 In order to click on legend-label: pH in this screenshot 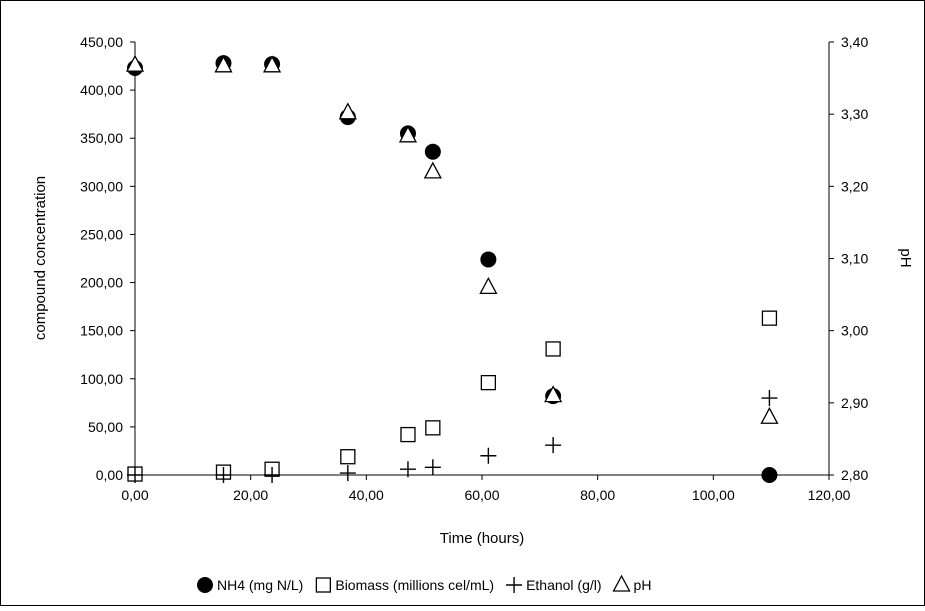, I will do `click(643, 585)`.